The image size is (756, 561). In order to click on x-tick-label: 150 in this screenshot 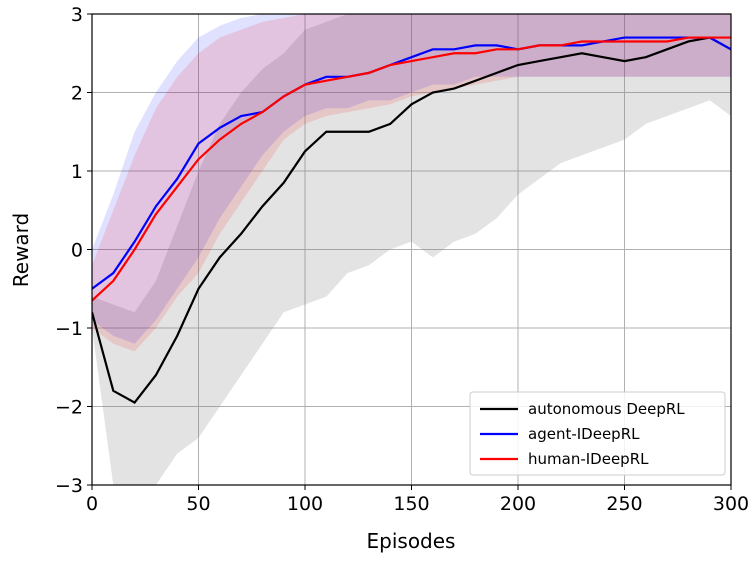, I will do `click(411, 504)`.